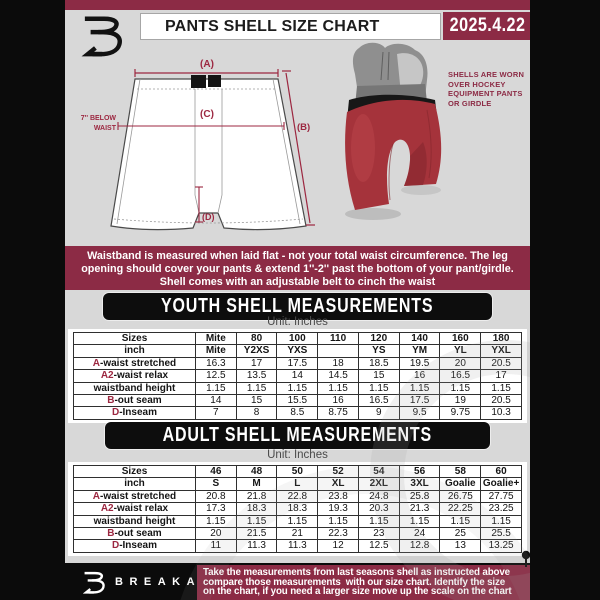 The height and width of the screenshot is (600, 600). I want to click on table-row: B-out seam 20 21.5 21 22.3 23 24 25 25.5, so click(297, 534).